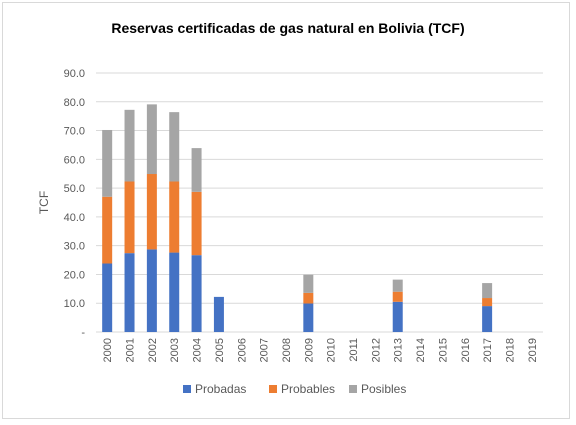 This screenshot has width=576, height=425. What do you see at coordinates (74, 304) in the screenshot?
I see `y-tick-label: 10.0` at bounding box center [74, 304].